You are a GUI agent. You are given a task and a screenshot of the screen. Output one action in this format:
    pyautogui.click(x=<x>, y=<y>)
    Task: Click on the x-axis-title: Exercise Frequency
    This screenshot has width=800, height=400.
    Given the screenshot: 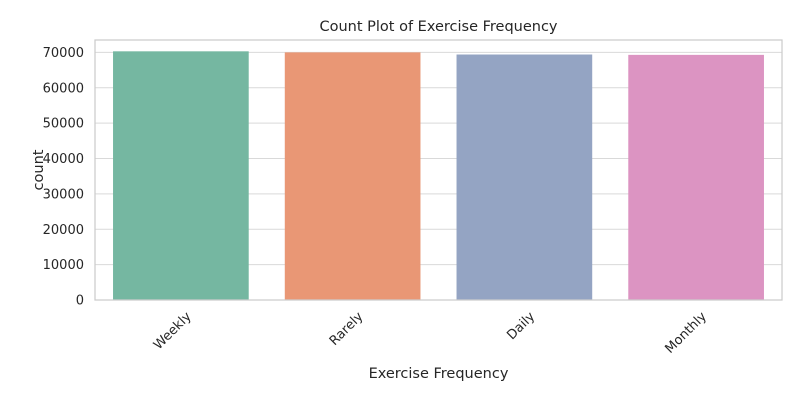 What is the action you would take?
    pyautogui.click(x=439, y=374)
    